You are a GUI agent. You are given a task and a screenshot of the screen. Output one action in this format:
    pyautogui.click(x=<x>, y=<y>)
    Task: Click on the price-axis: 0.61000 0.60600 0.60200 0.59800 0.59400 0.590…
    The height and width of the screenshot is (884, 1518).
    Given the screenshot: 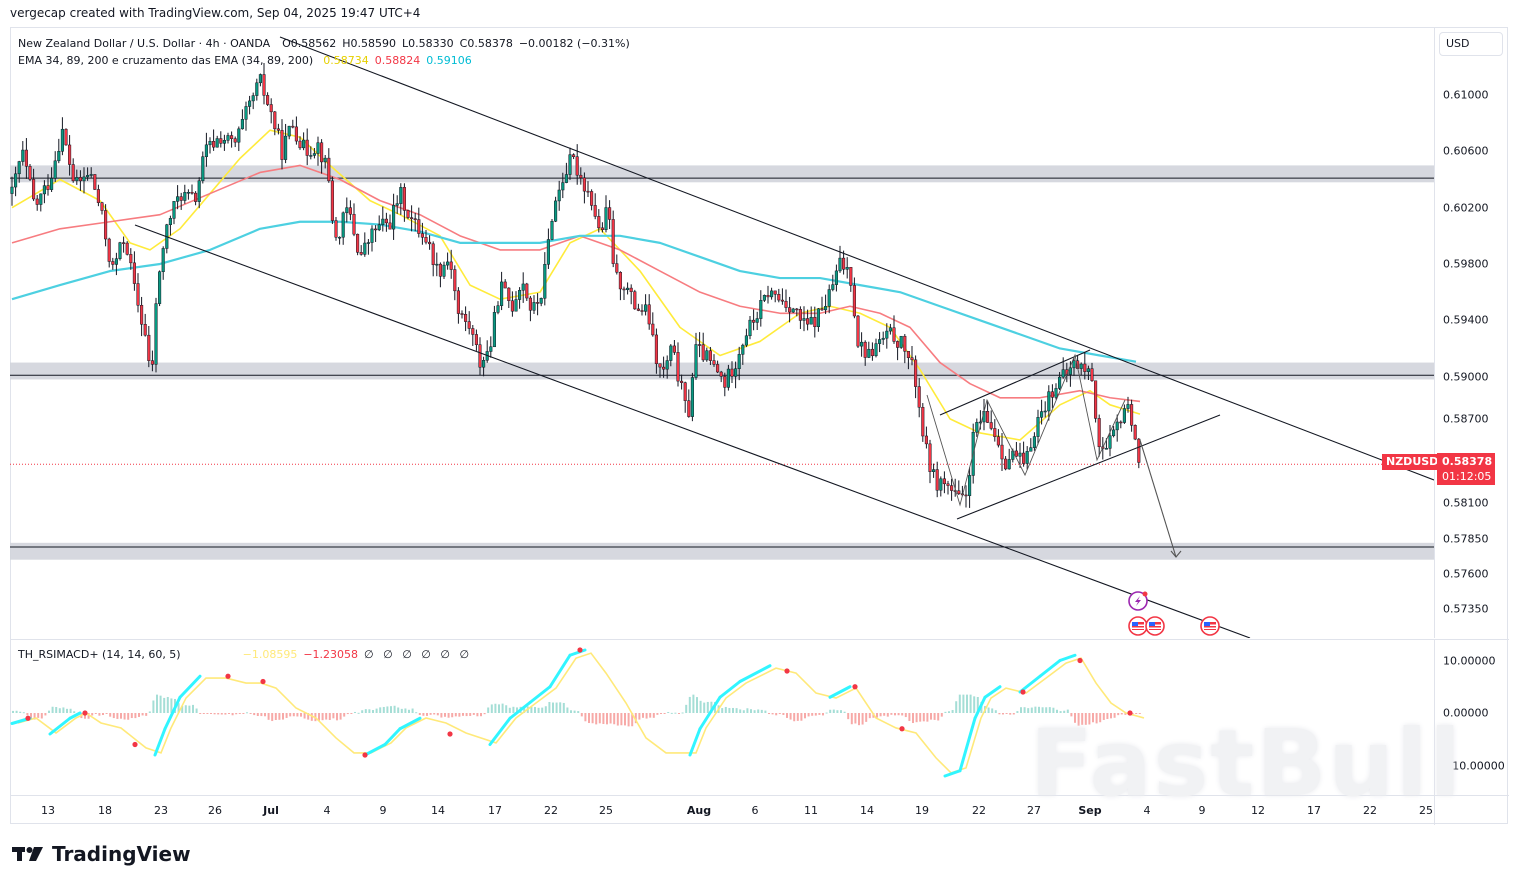 What is the action you would take?
    pyautogui.click(x=1471, y=332)
    